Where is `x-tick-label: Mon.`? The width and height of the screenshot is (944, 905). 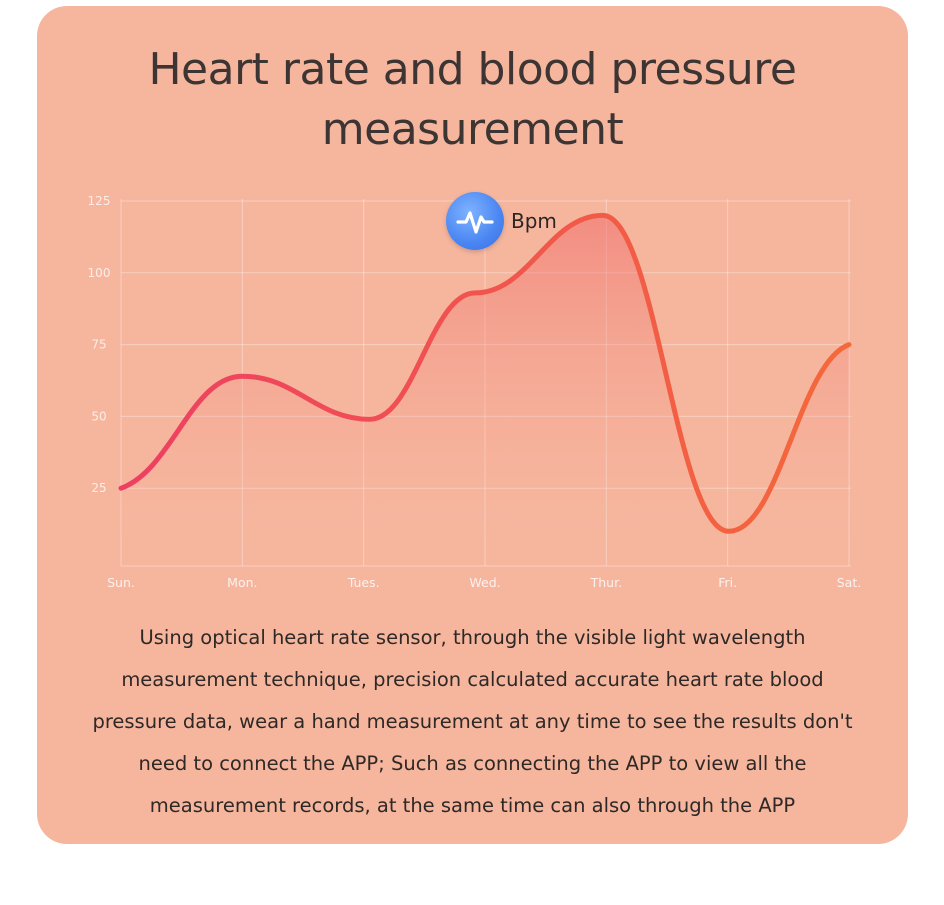
x-tick-label: Mon. is located at coordinates (242, 582).